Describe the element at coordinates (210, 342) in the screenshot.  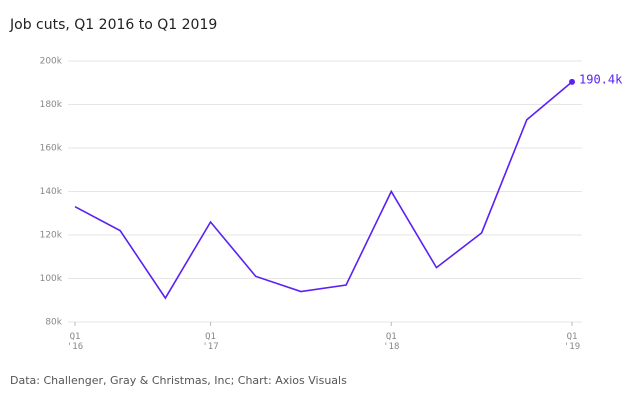
I see `x-tick-label: Q1 '17` at that location.